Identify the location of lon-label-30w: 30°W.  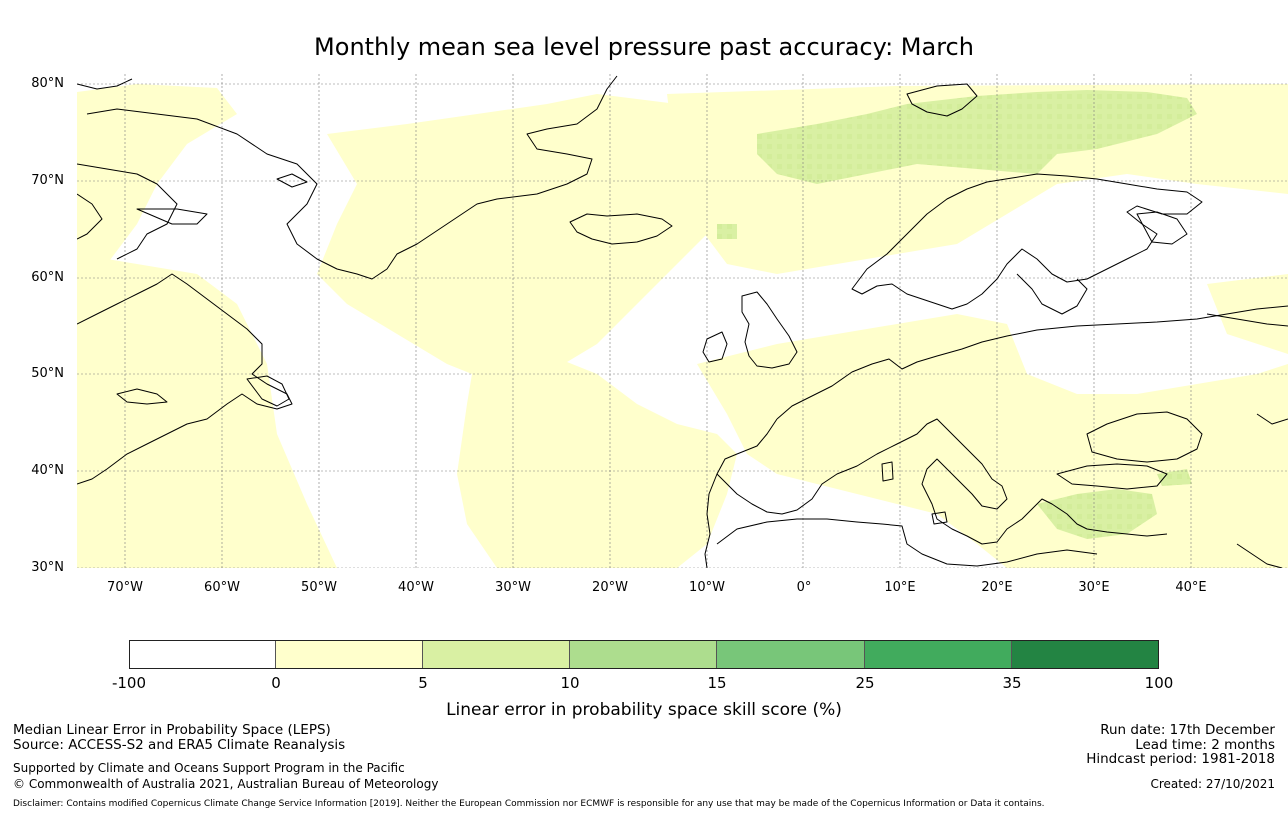
(513, 587).